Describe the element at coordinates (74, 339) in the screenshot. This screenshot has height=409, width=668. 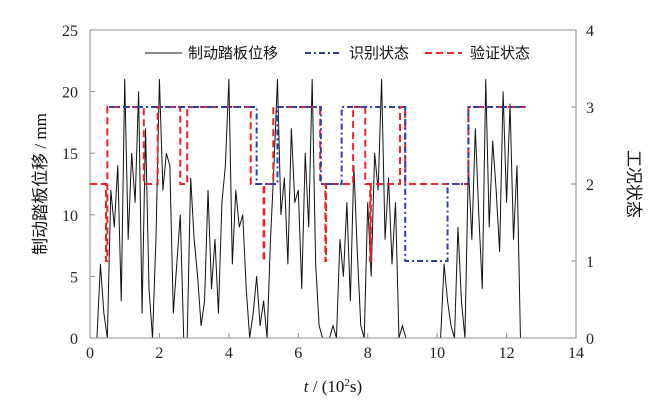
I see `y-left-tick-label: 0` at that location.